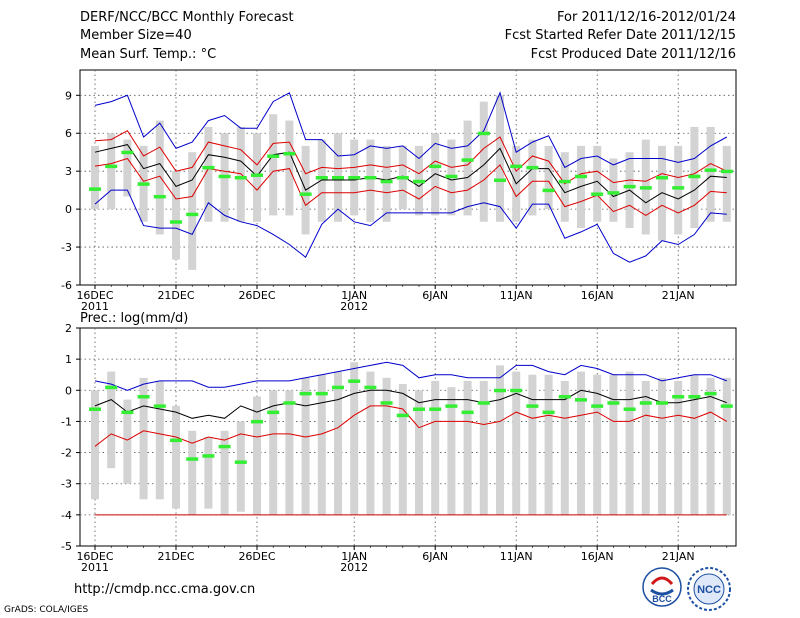 This screenshot has width=800, height=618. I want to click on panel1-xtick-year-label: 2011, so click(95, 306).